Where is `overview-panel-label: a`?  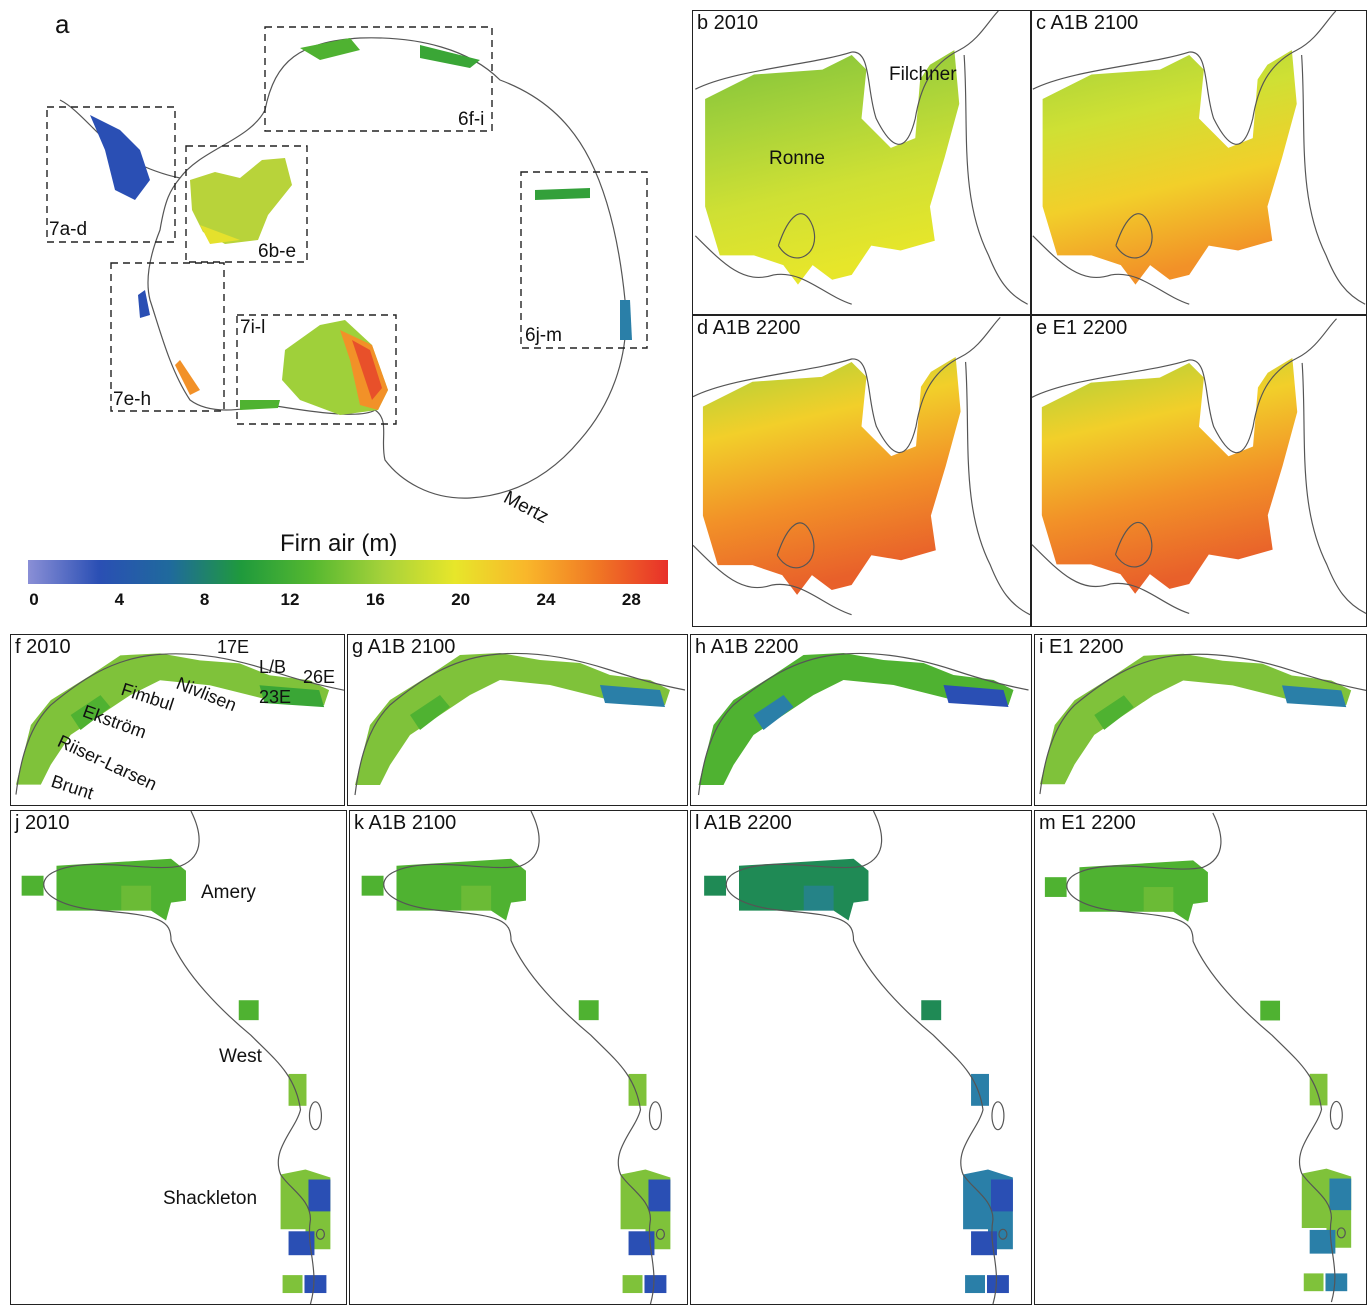 overview-panel-label: a is located at coordinates (62, 24).